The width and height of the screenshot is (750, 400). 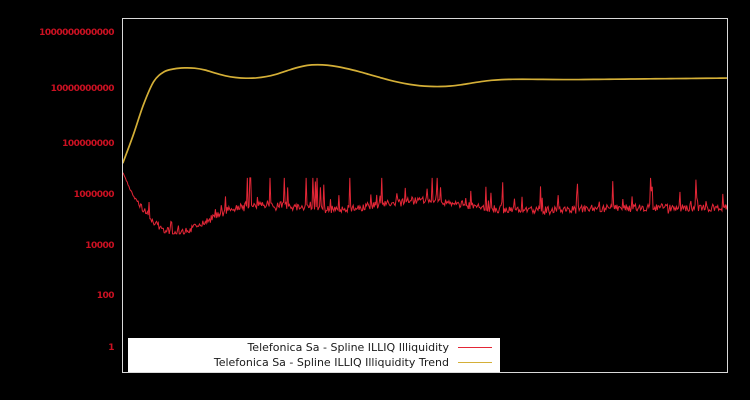 What do you see at coordinates (475, 347) in the screenshot?
I see `legend-line-swatch-illiquidity` at bounding box center [475, 347].